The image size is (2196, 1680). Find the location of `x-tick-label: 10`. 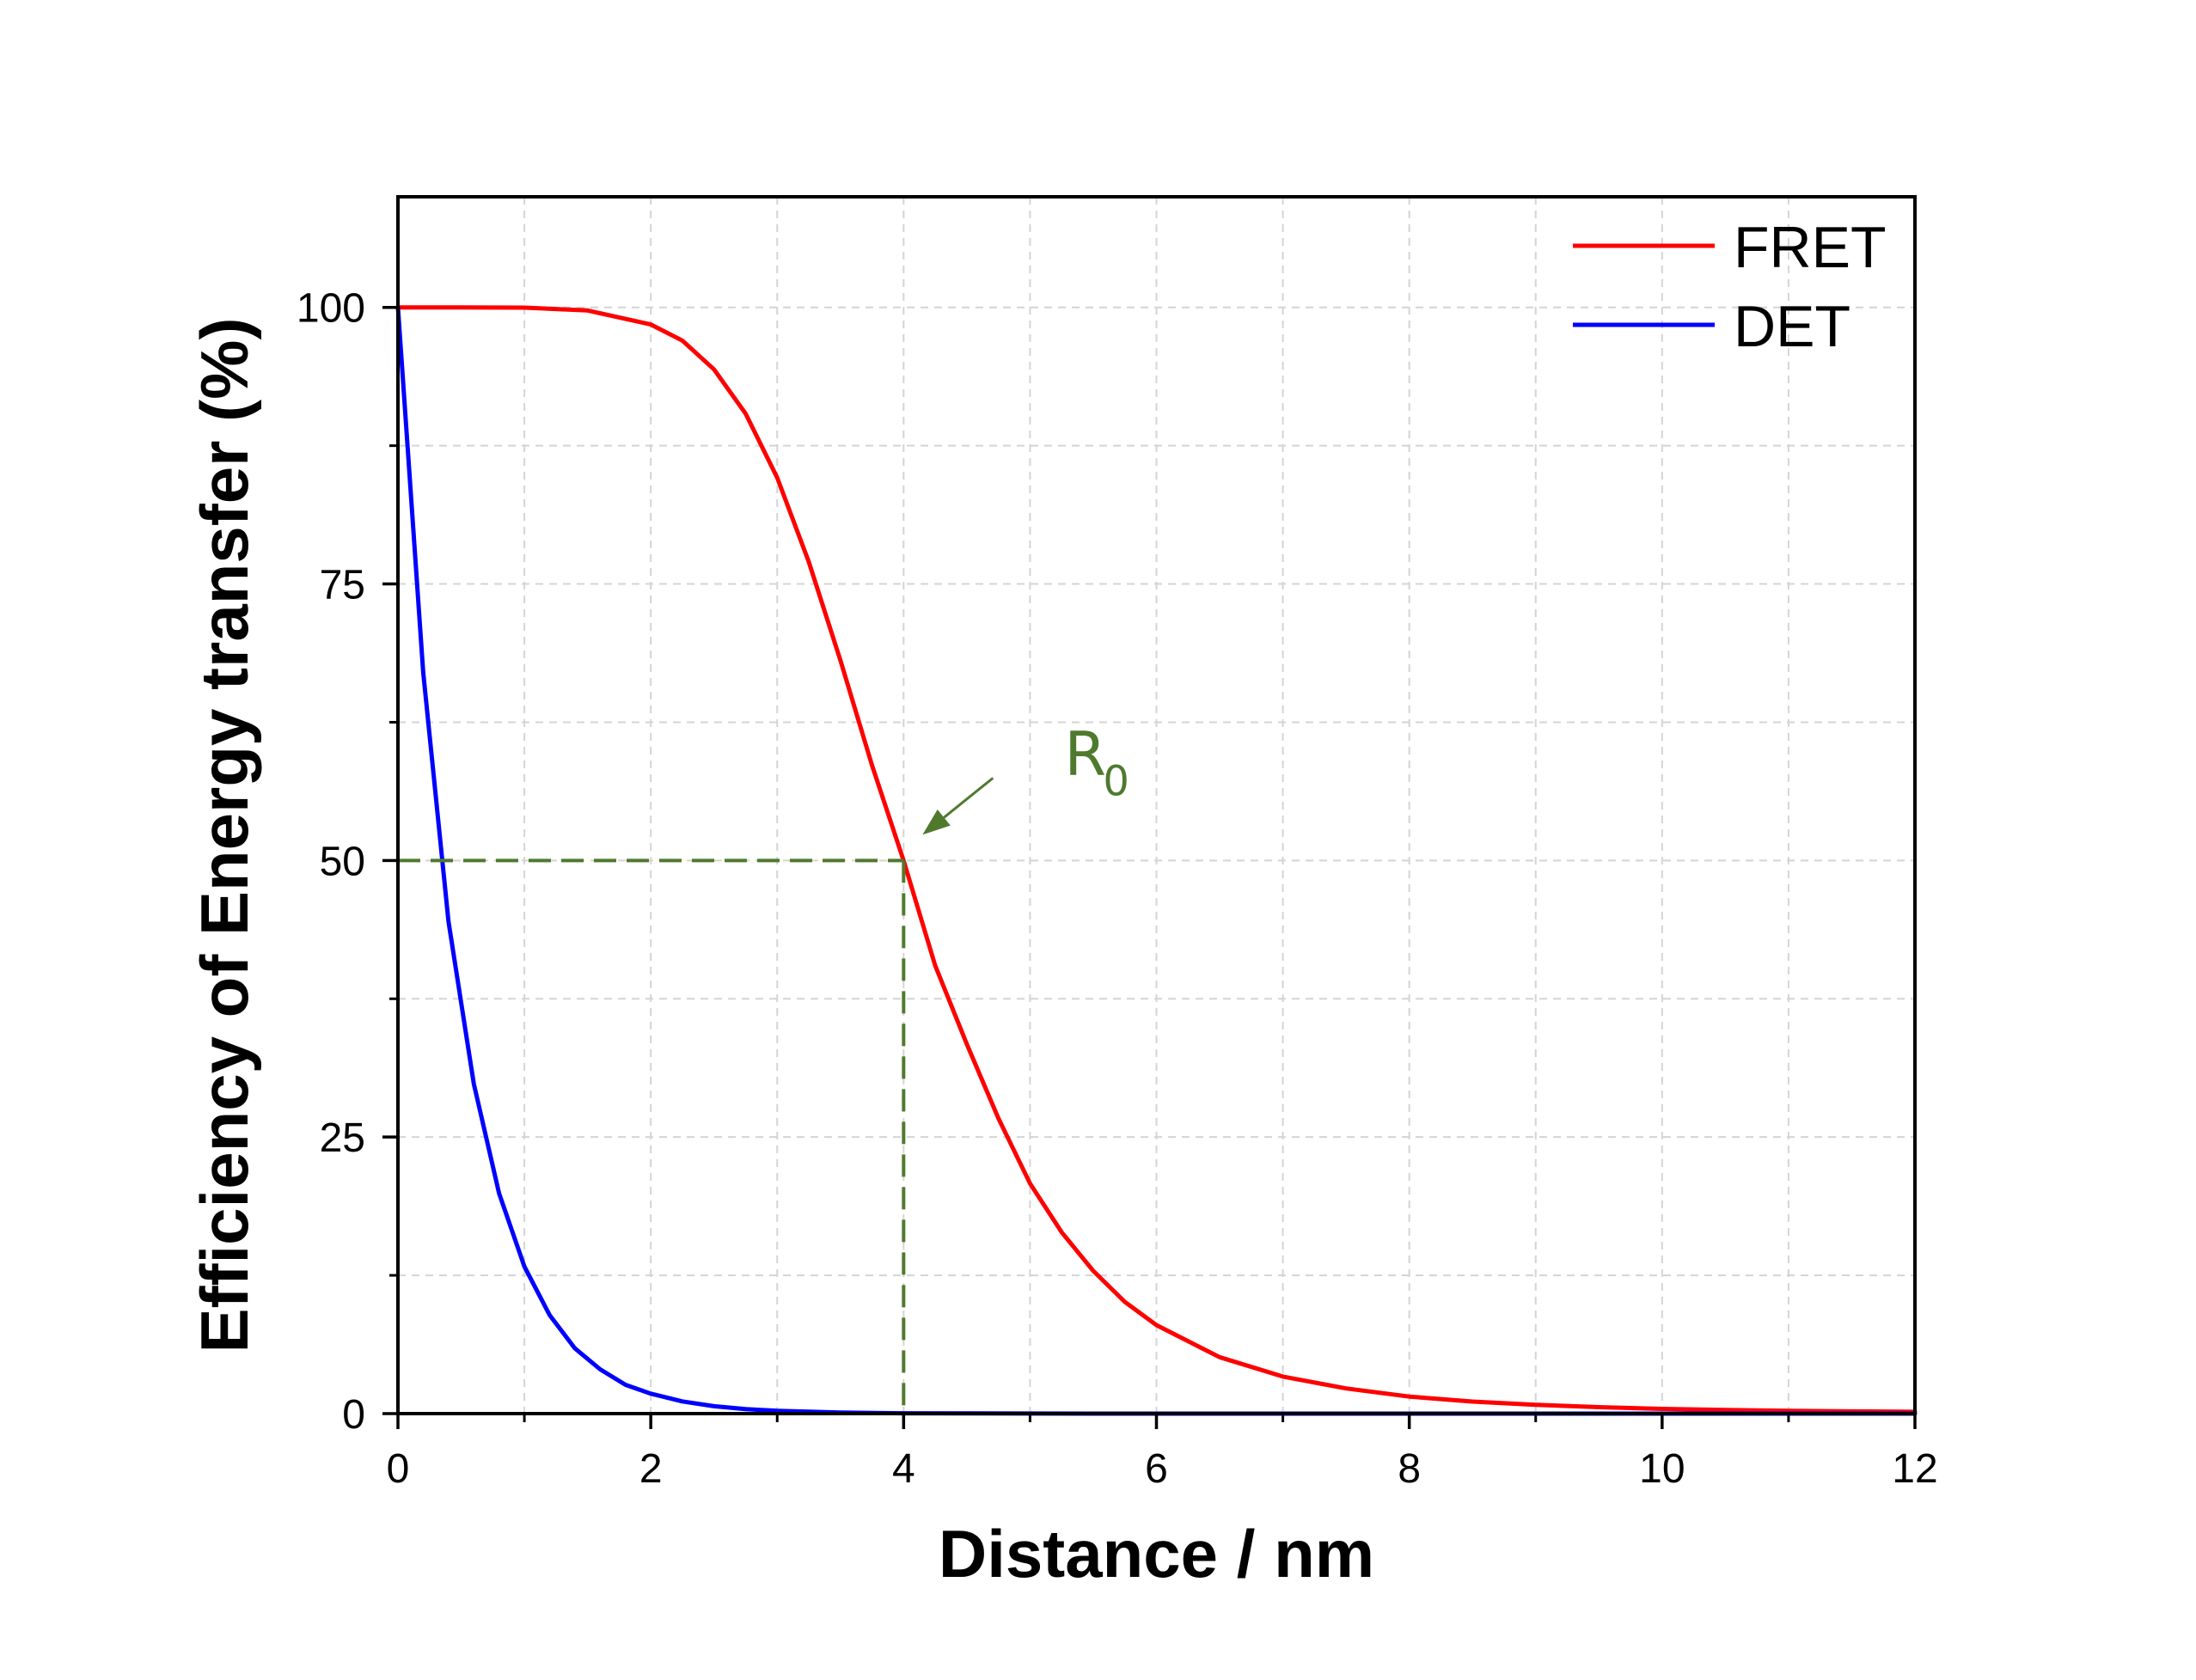

x-tick-label: 10 is located at coordinates (1662, 1469).